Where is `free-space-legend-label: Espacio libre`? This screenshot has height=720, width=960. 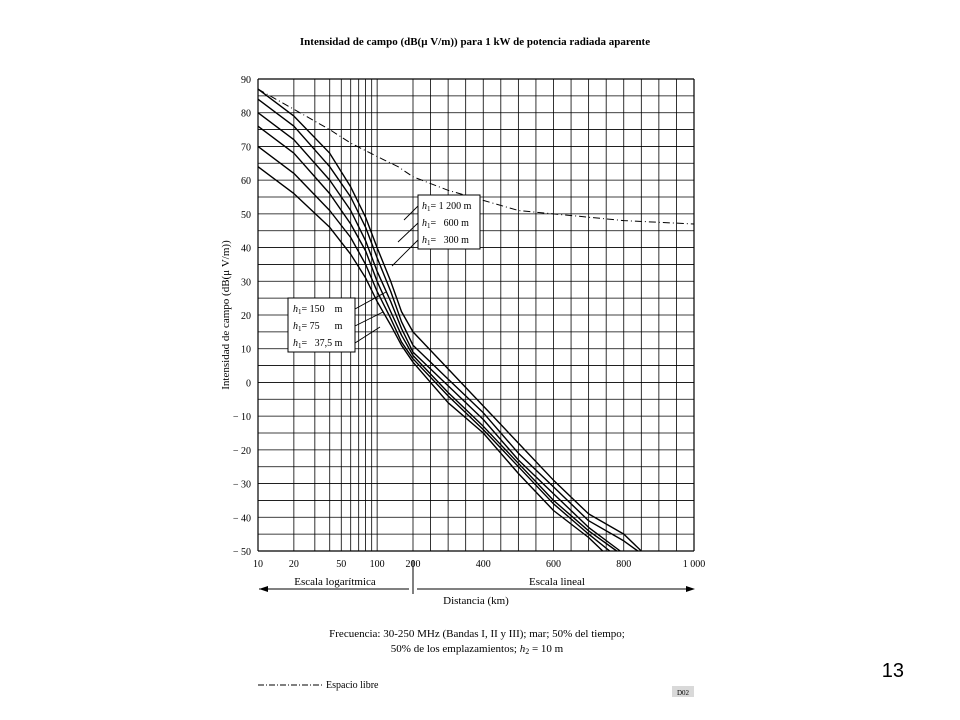
free-space-legend-label: Espacio libre is located at coordinates (352, 685).